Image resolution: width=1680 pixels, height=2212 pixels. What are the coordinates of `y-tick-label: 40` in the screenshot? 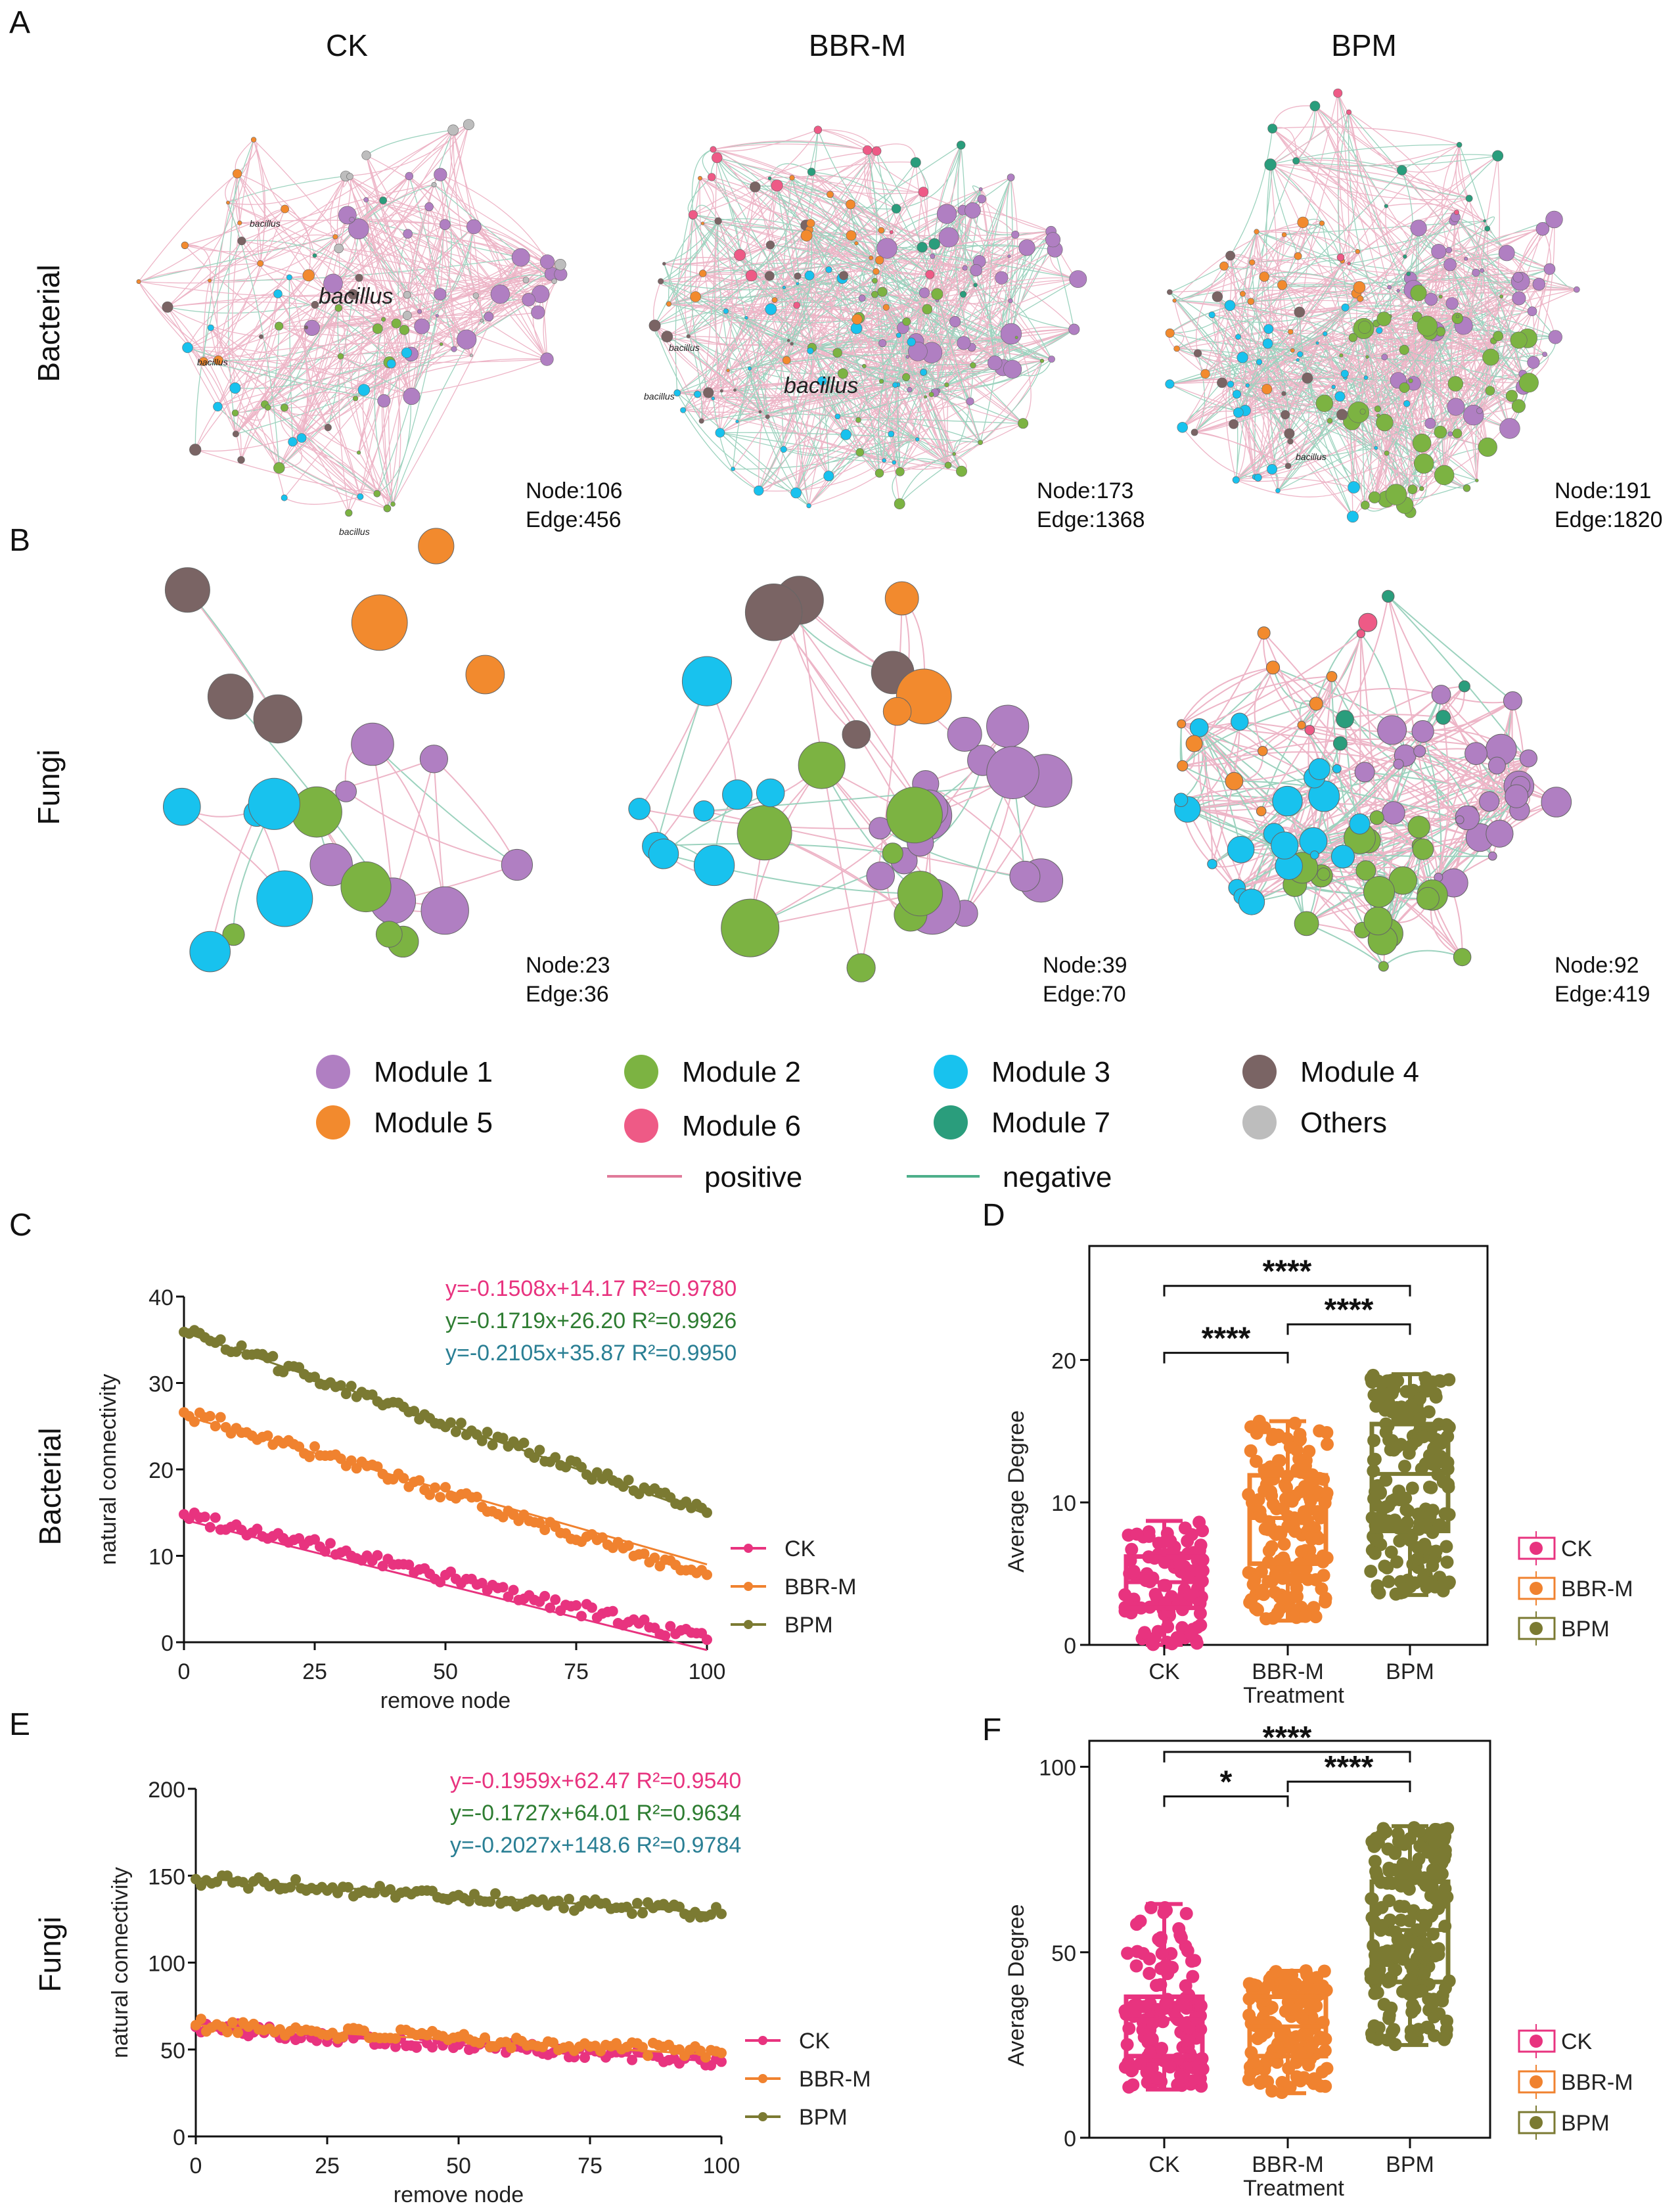 It's located at (160, 1297).